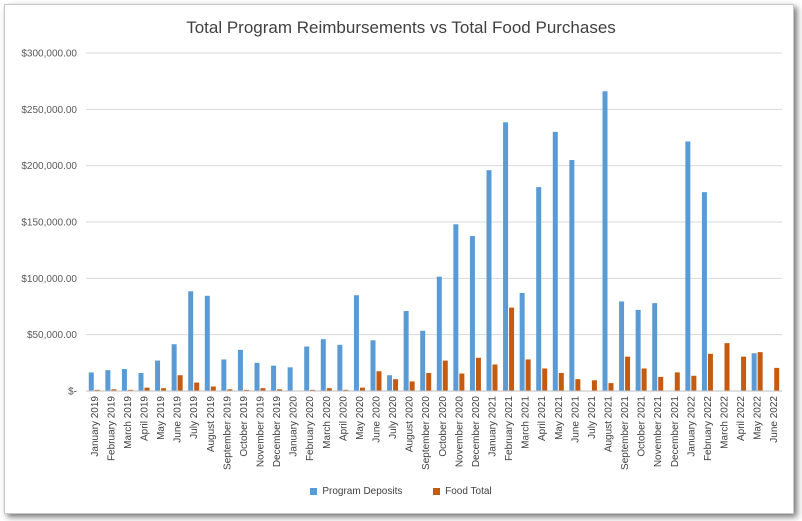 The height and width of the screenshot is (521, 802). What do you see at coordinates (277, 432) in the screenshot?
I see `x-tick-label: December 2019` at bounding box center [277, 432].